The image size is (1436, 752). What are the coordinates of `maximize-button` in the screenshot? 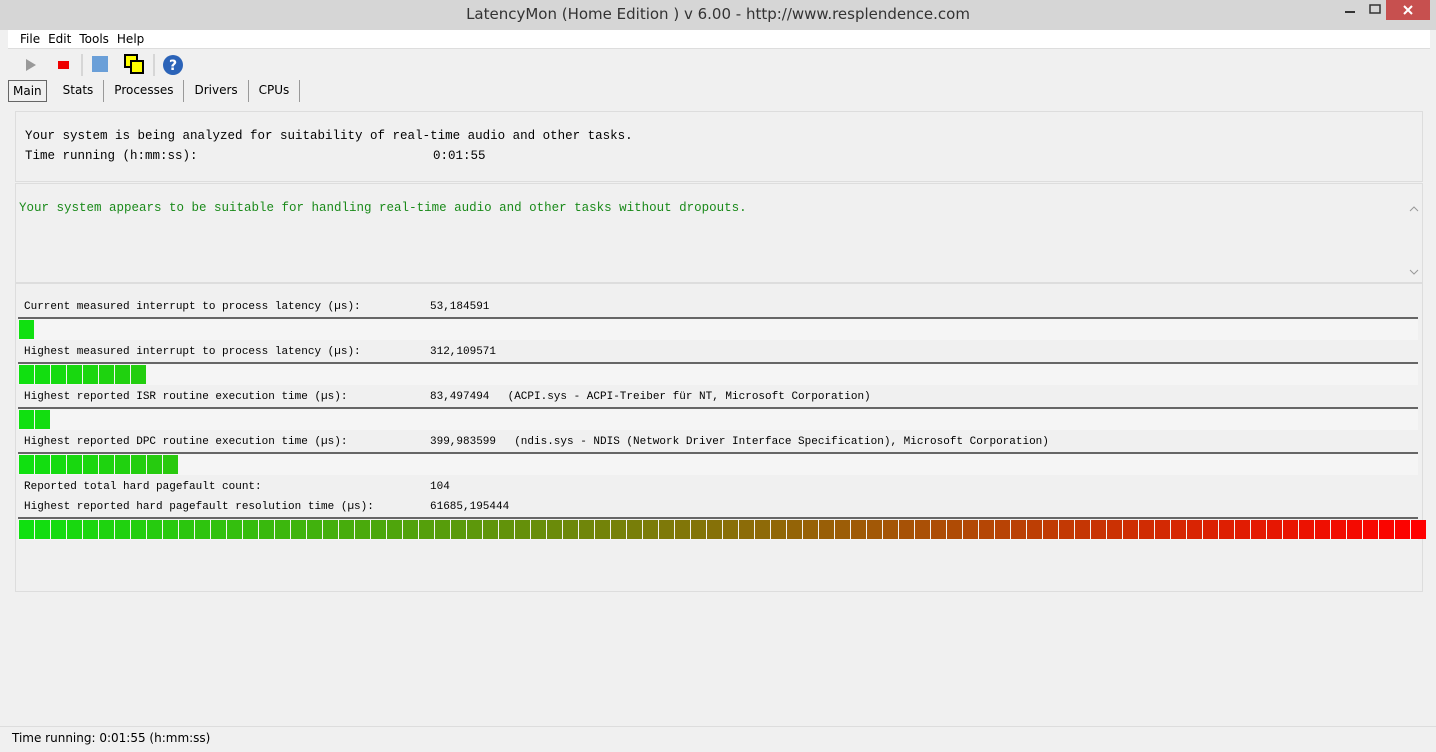 It's located at (1375, 10).